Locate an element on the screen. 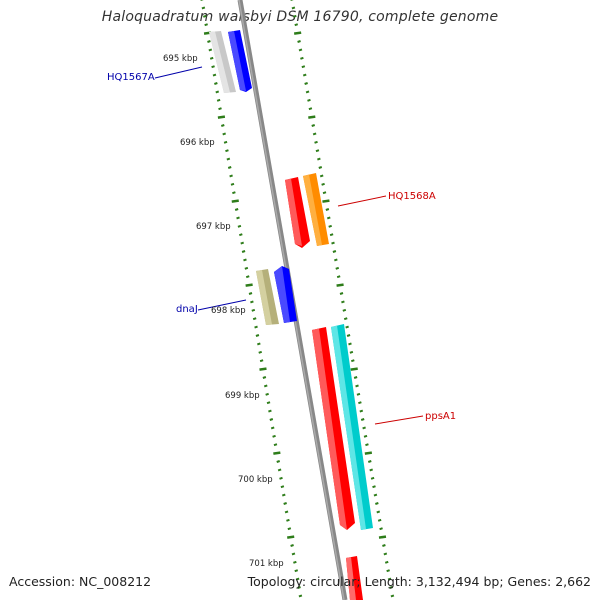 This screenshot has width=600, height=600. feature-next-red is located at coordinates (354, 578).